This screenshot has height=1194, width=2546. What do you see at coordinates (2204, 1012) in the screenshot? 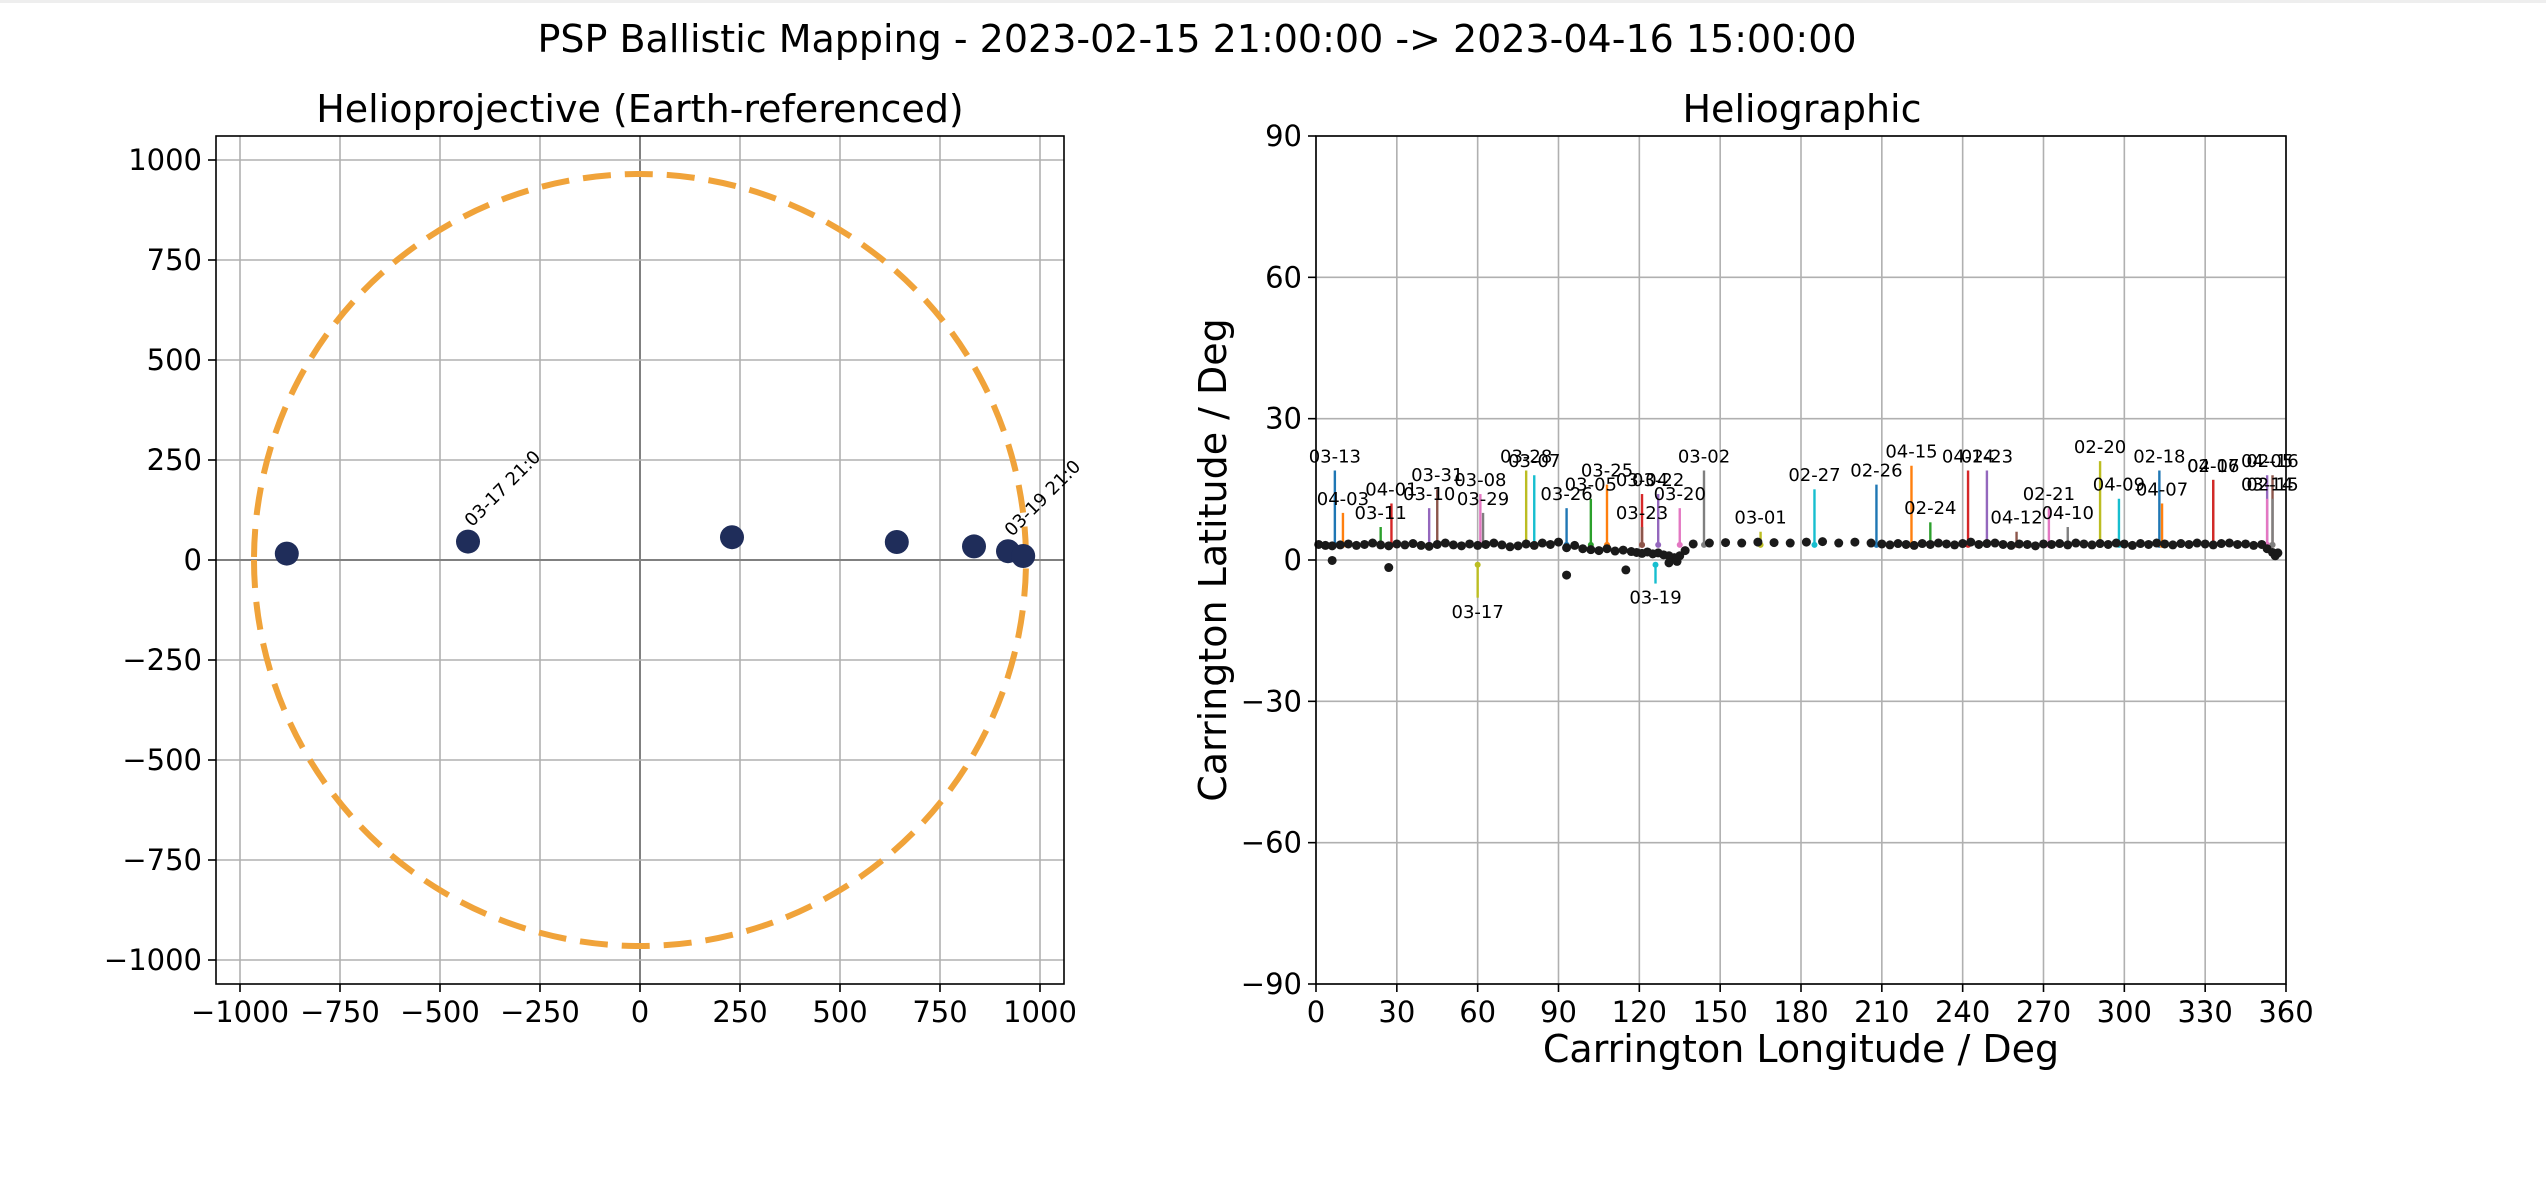
I see `hg-xtick-label: 330` at bounding box center [2204, 1012].